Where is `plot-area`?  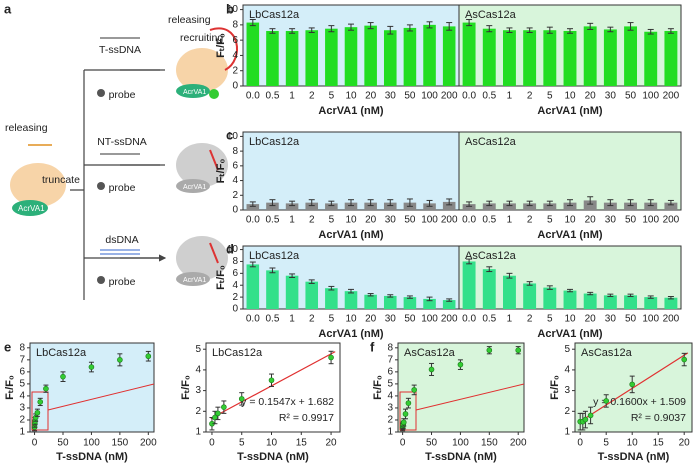
plot-area is located at coordinates (273, 387).